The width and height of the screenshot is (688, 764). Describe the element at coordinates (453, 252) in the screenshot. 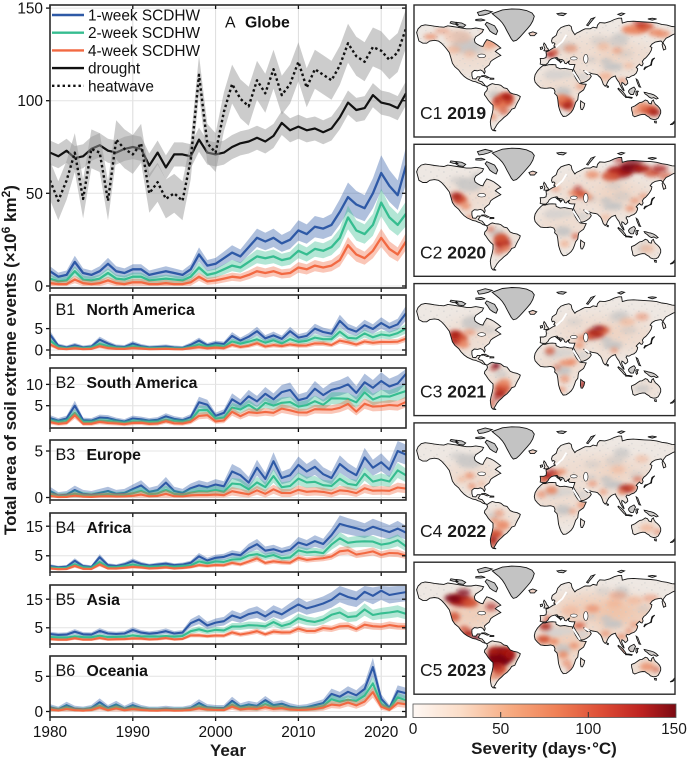

I see `svg-text: C2 2020` at that location.